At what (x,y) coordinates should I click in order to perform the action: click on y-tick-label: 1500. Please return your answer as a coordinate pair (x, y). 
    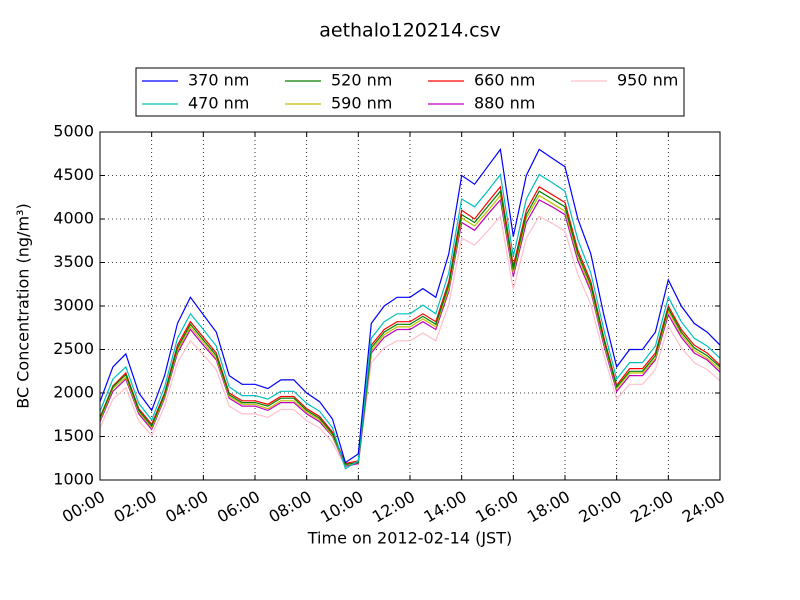
    Looking at the image, I should click on (73, 435).